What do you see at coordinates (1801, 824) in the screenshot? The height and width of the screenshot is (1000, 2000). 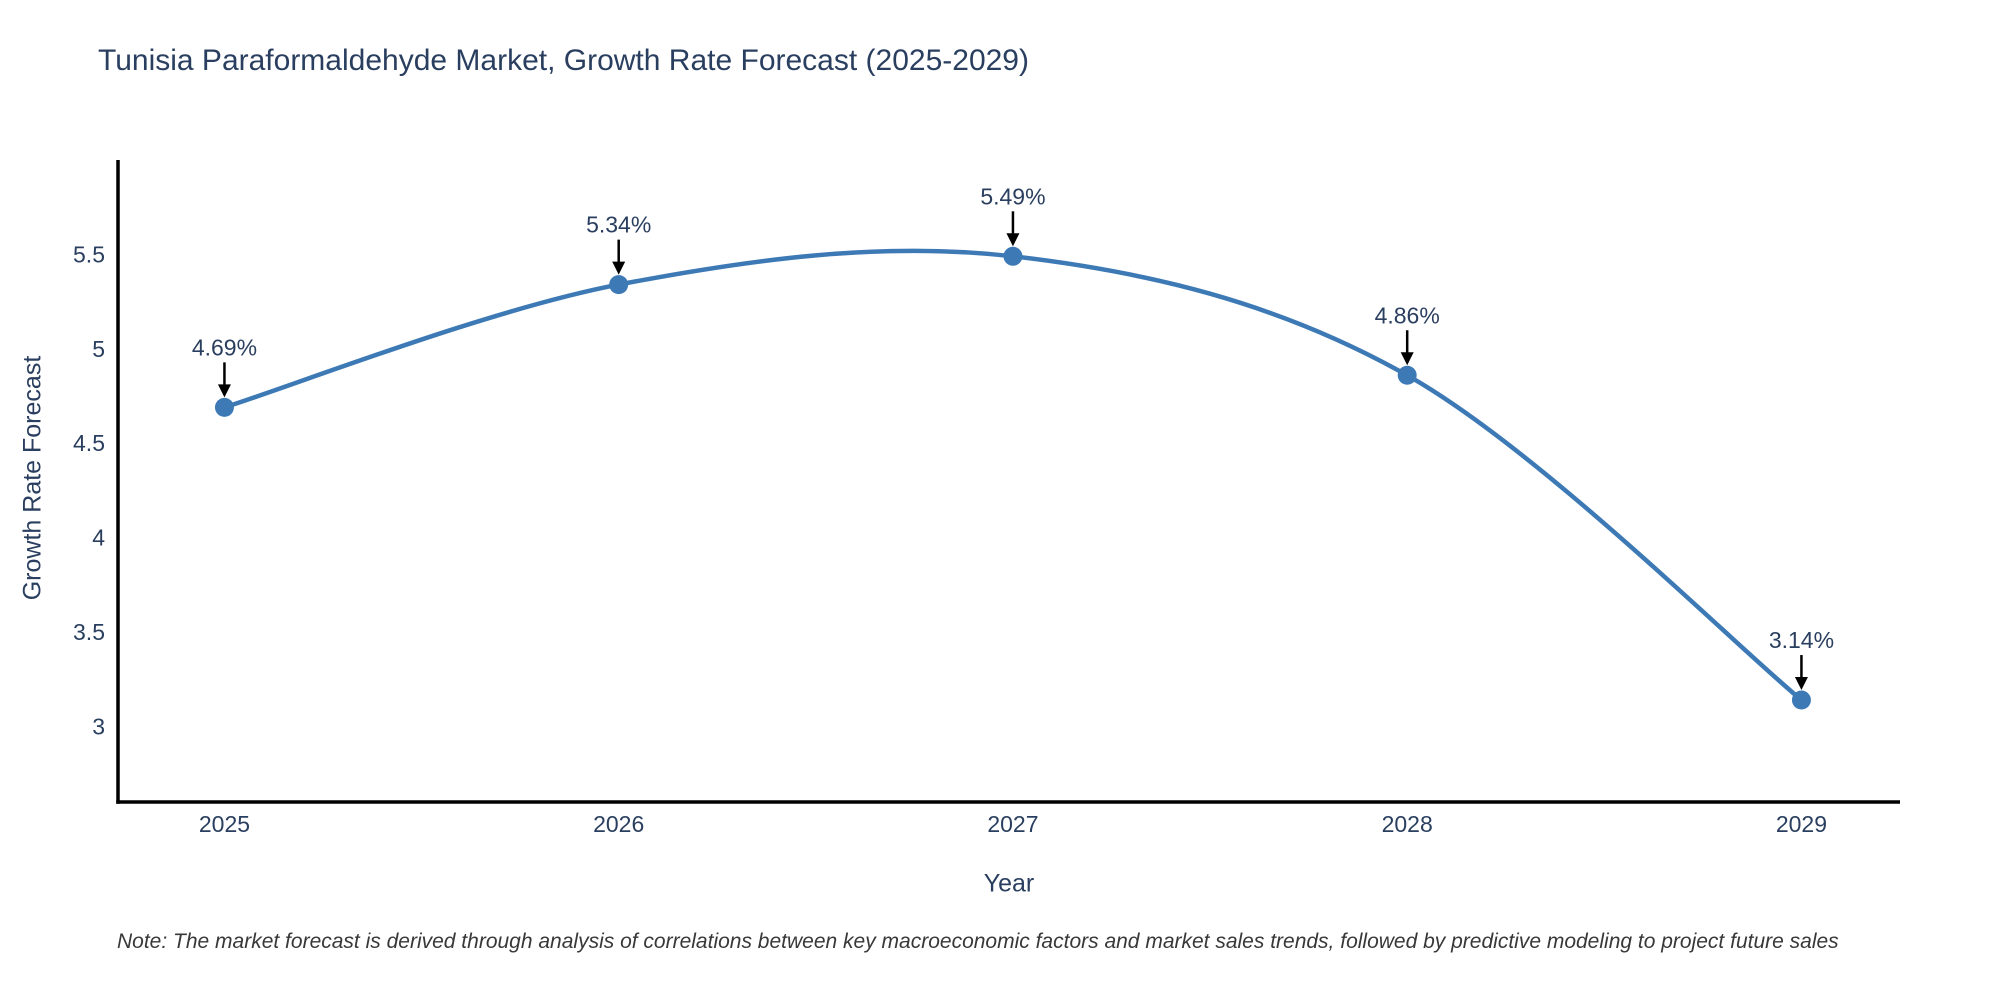 I see `x-tick-label: 2029` at bounding box center [1801, 824].